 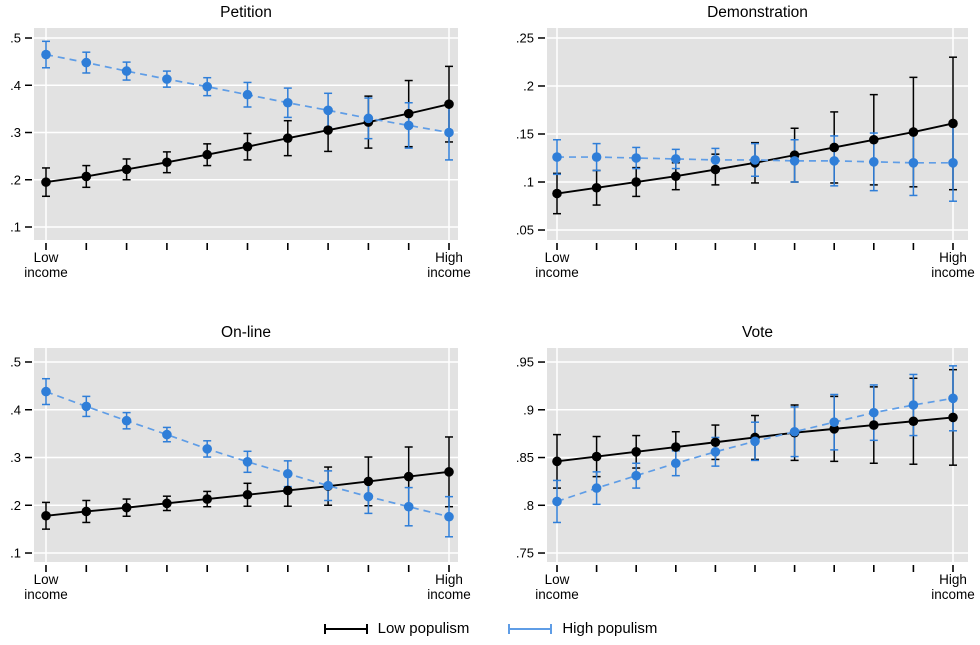 I want to click on legend-label-low-populism: Low populism, so click(x=423, y=628).